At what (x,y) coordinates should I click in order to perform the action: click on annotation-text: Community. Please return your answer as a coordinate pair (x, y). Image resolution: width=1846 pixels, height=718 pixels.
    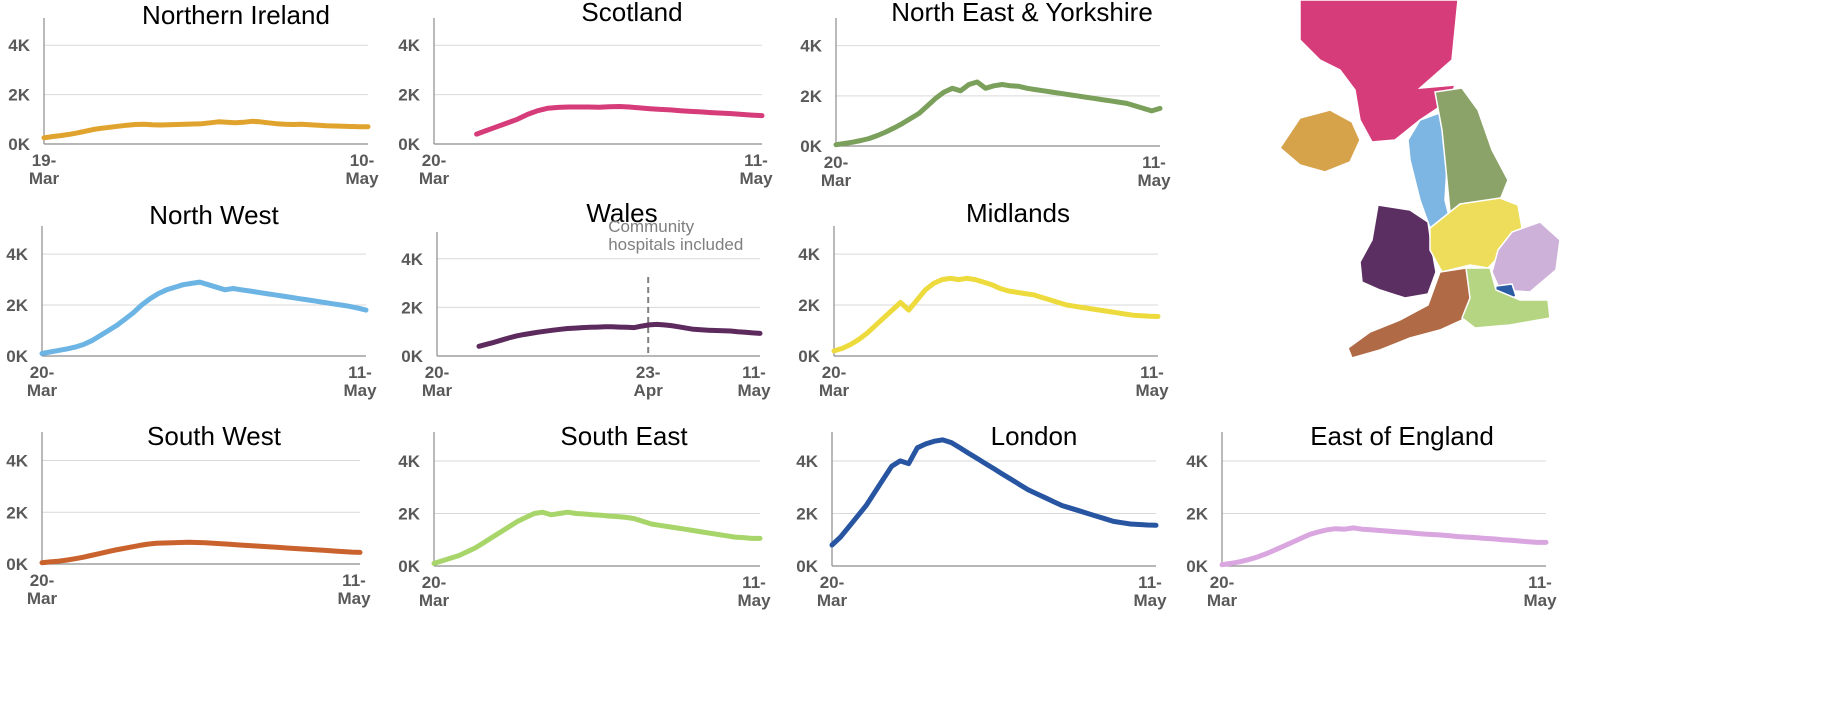
    Looking at the image, I should click on (651, 226).